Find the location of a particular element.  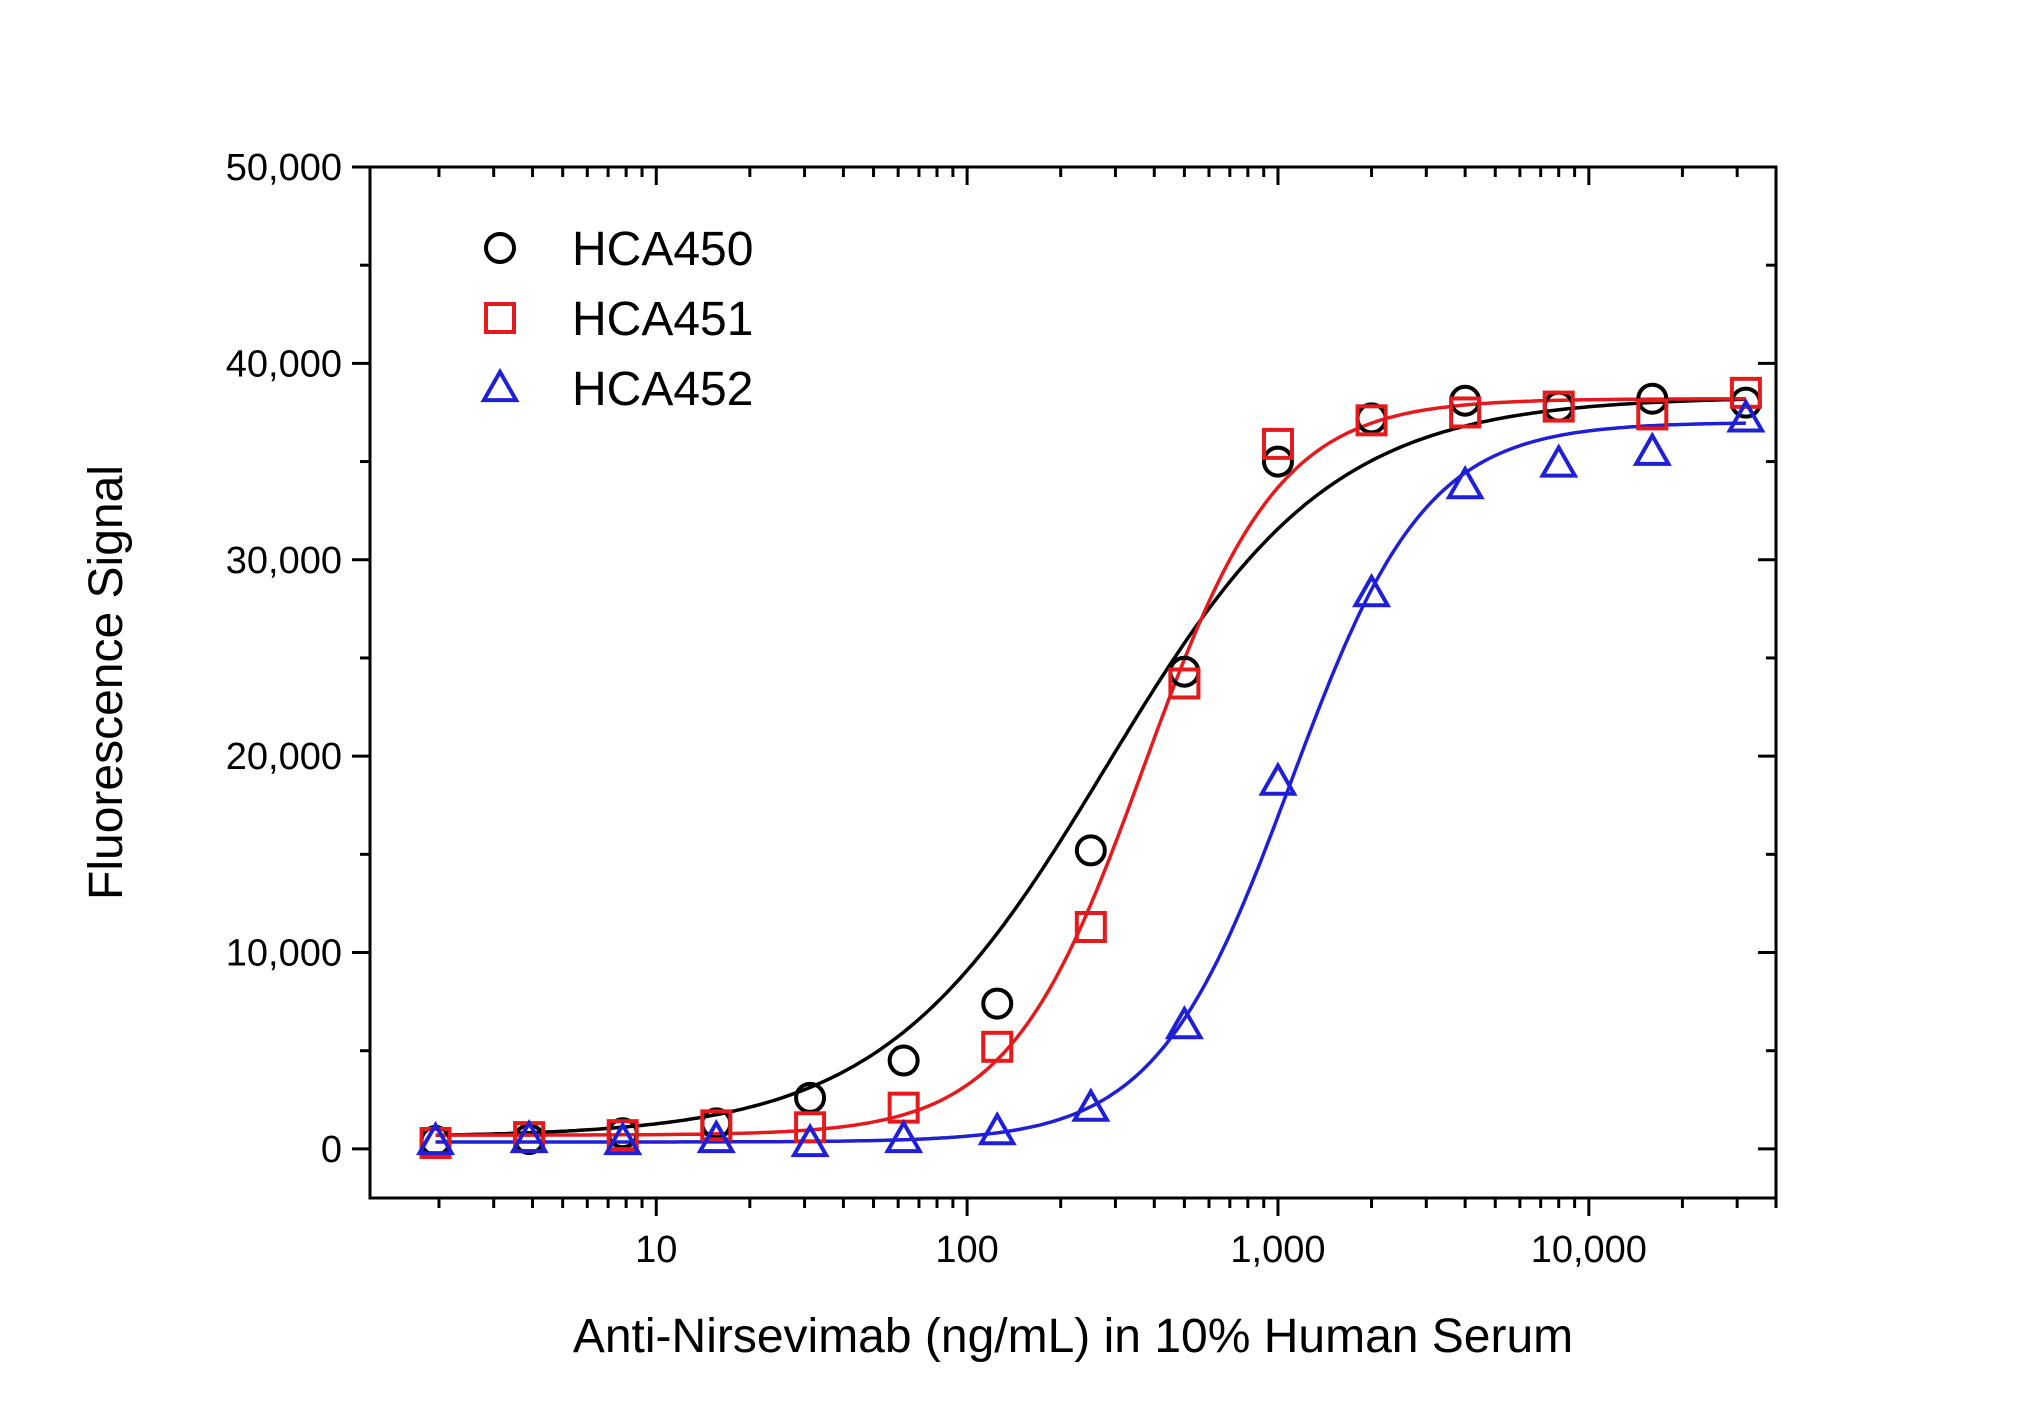

legend-label: HCA451 is located at coordinates (662, 319).